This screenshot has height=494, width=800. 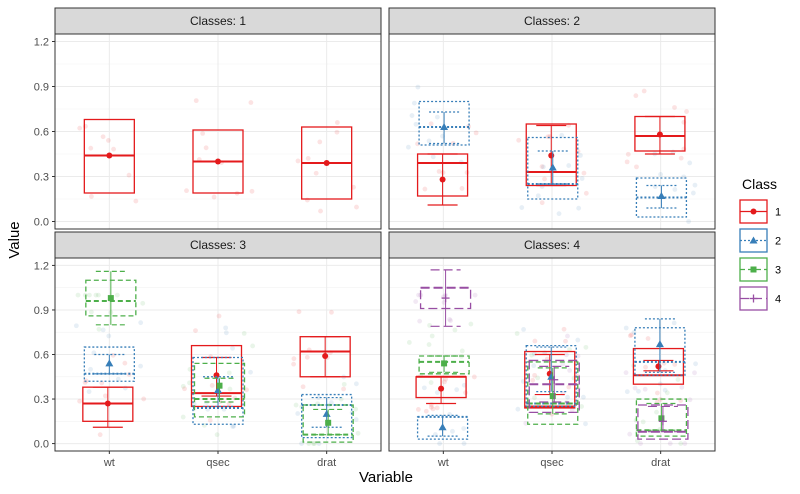 I want to click on y-tick-label: 0.9, so click(x=41, y=88).